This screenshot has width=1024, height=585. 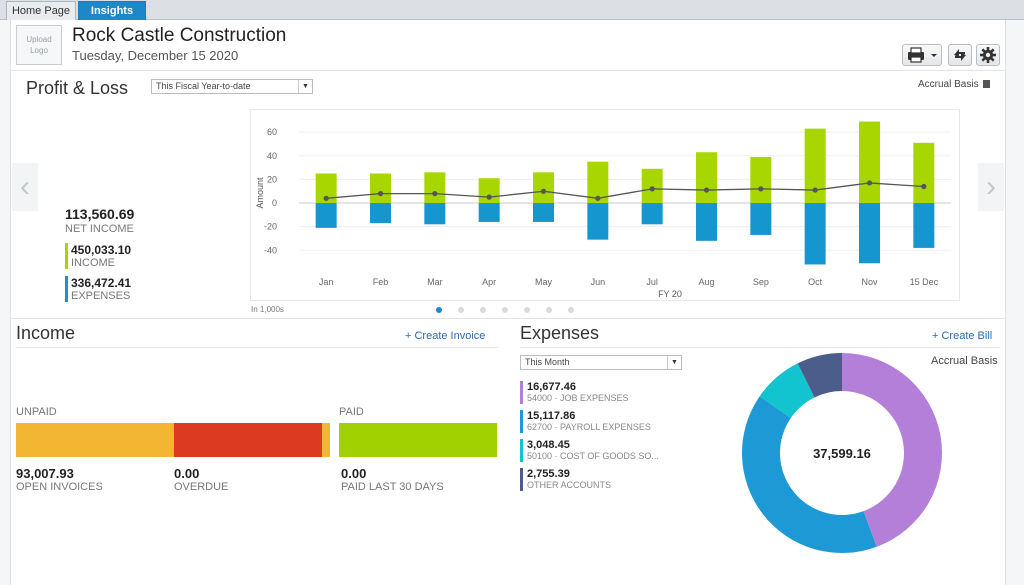 I want to click on profit-loss-title: Profit & Loss, so click(x=77, y=88).